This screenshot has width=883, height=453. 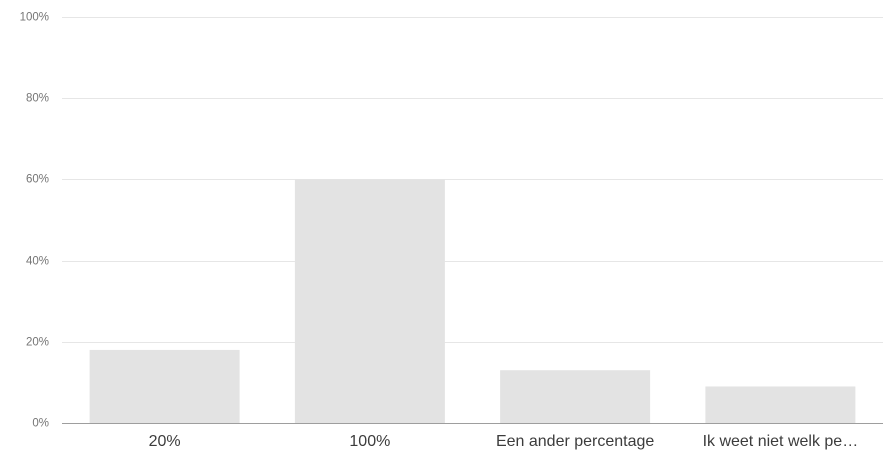 I want to click on x-tick-label: Een ander percentage, so click(x=575, y=441).